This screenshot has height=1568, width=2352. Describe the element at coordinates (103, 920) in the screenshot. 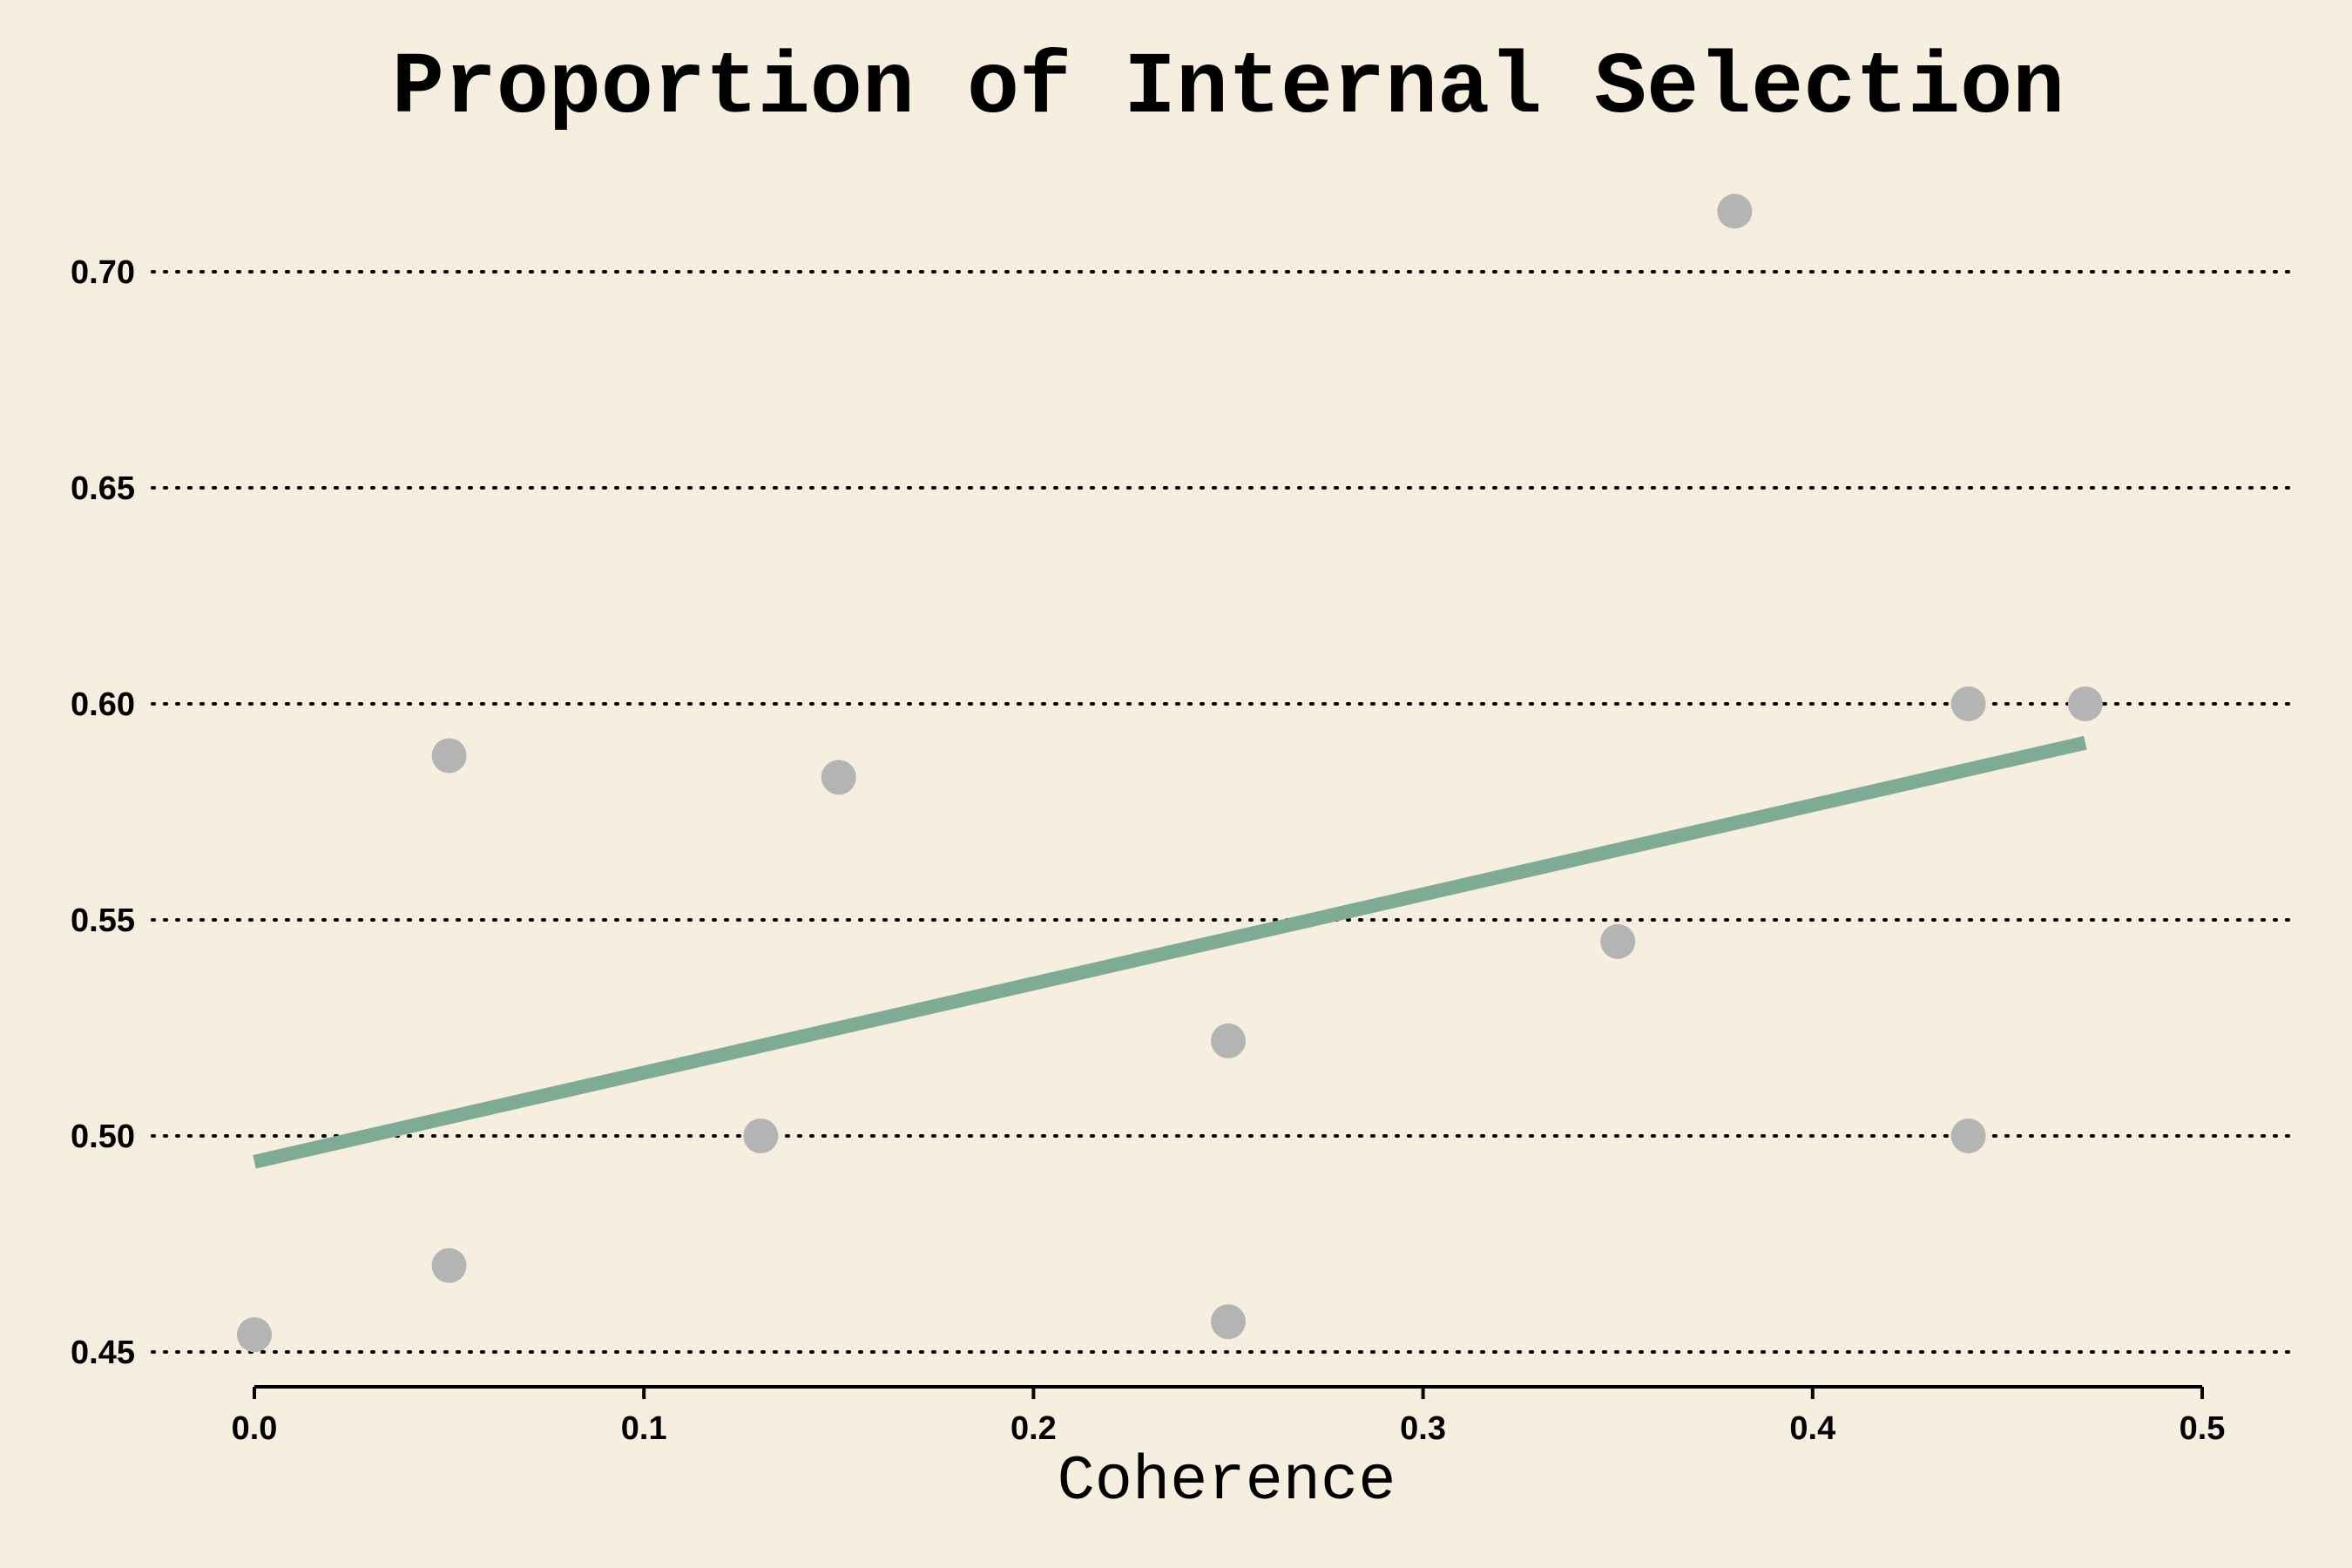

I see `y-tick-label: 0.55` at that location.